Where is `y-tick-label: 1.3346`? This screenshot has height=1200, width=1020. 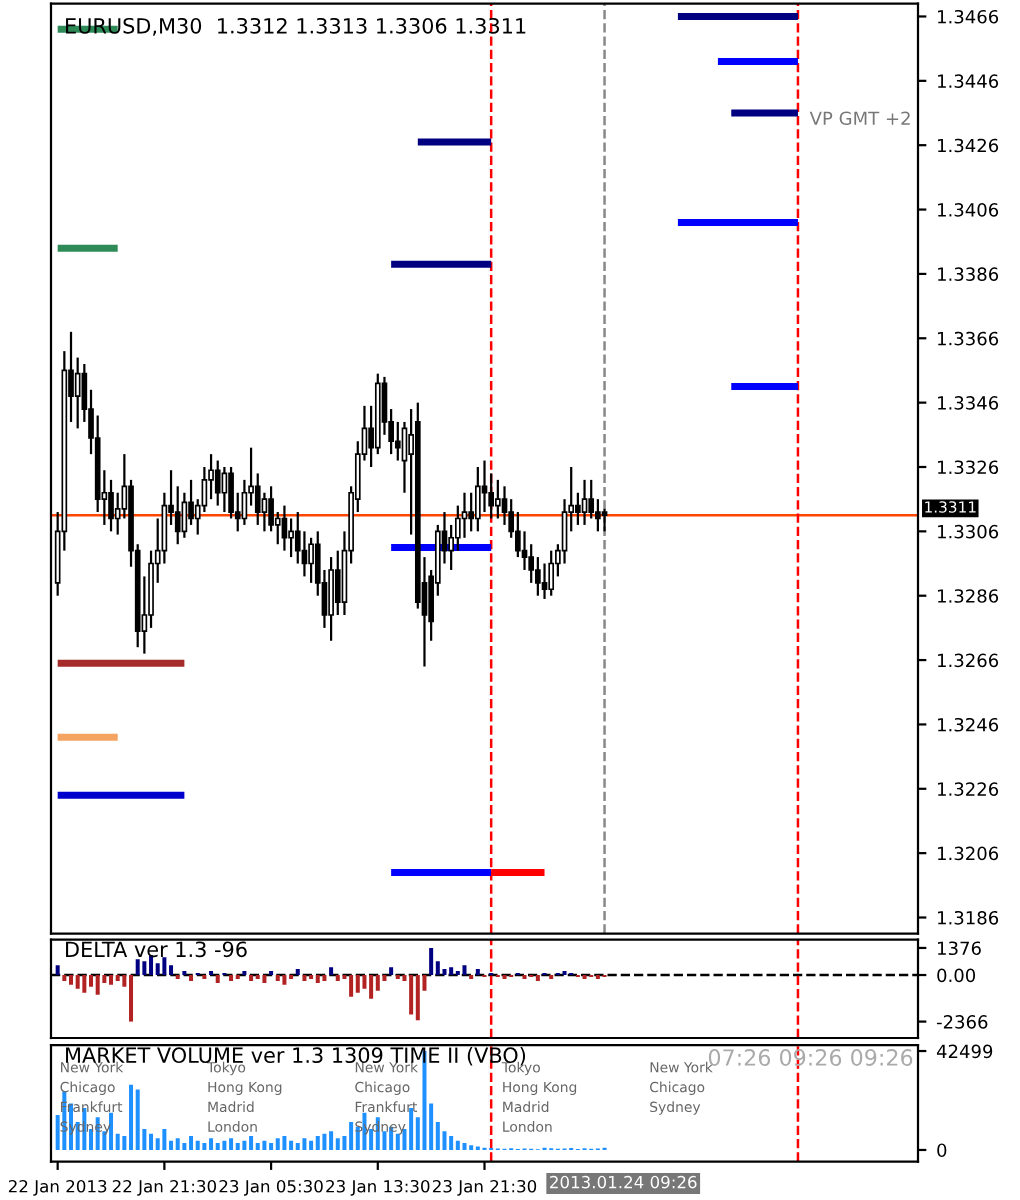
y-tick-label: 1.3346 is located at coordinates (968, 403).